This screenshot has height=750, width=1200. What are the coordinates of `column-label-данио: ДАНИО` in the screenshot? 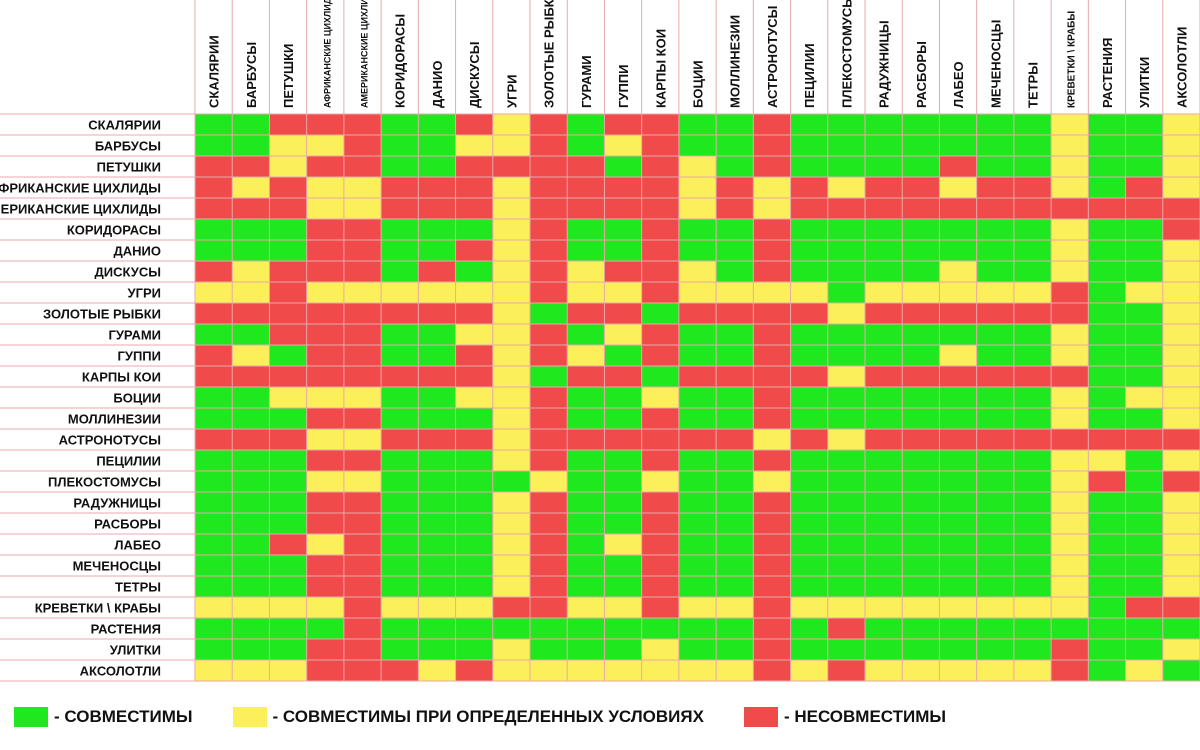 It's located at (437, 84).